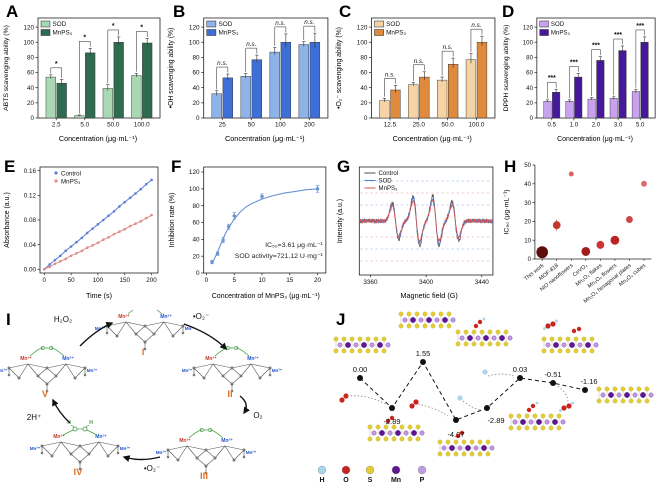 The height and width of the screenshot is (493, 660). I want to click on svg-text: IV, so click(79, 472).